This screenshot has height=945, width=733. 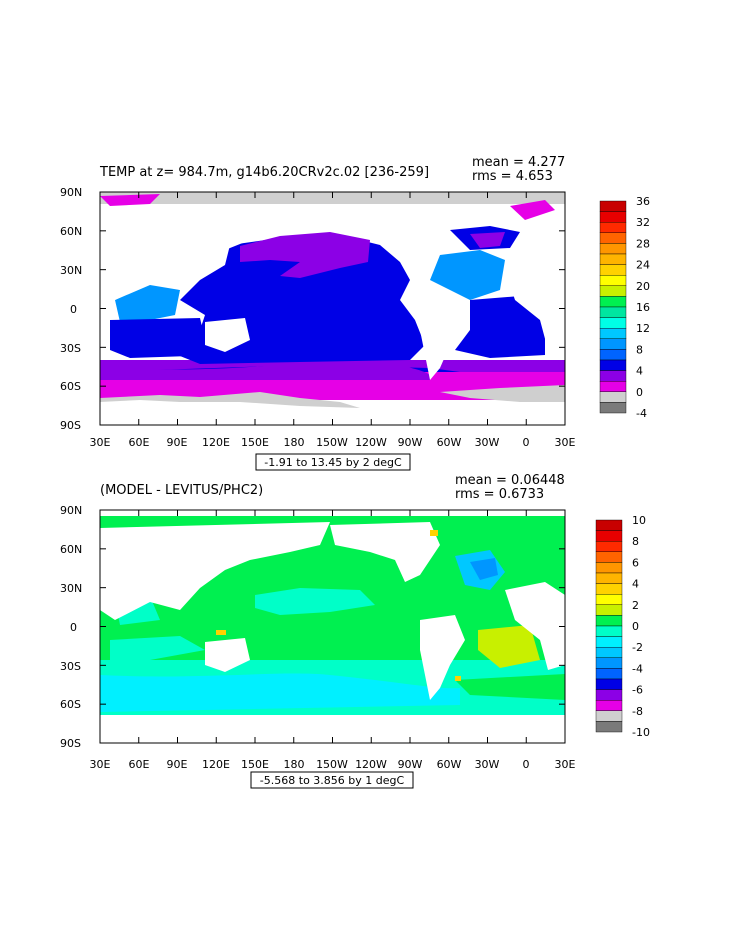 What do you see at coordinates (305, 255) in the screenshot?
I see `north-pacific-purple` at bounding box center [305, 255].